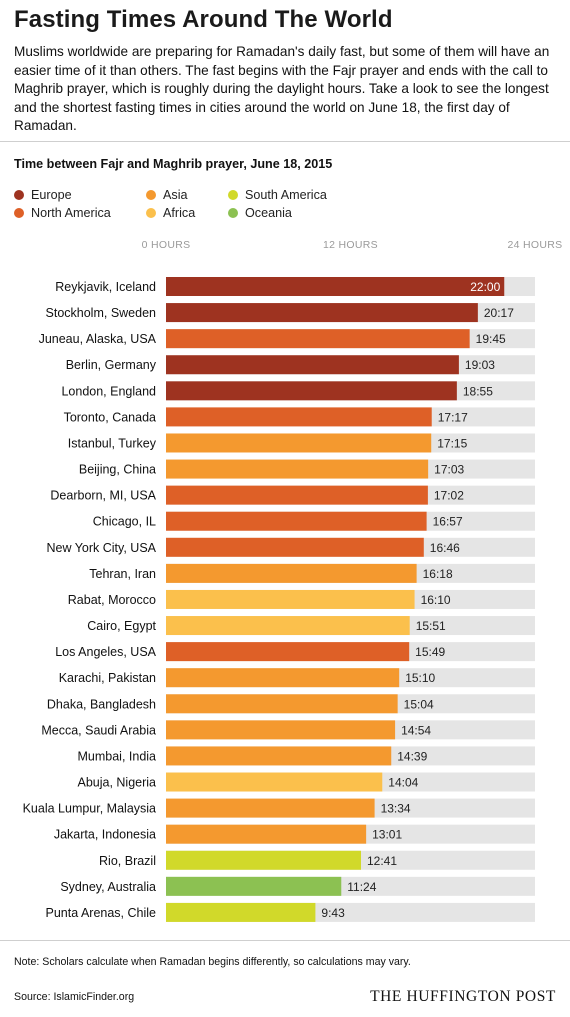  I want to click on category-label: Dearborn, MI, USA, so click(103, 496).